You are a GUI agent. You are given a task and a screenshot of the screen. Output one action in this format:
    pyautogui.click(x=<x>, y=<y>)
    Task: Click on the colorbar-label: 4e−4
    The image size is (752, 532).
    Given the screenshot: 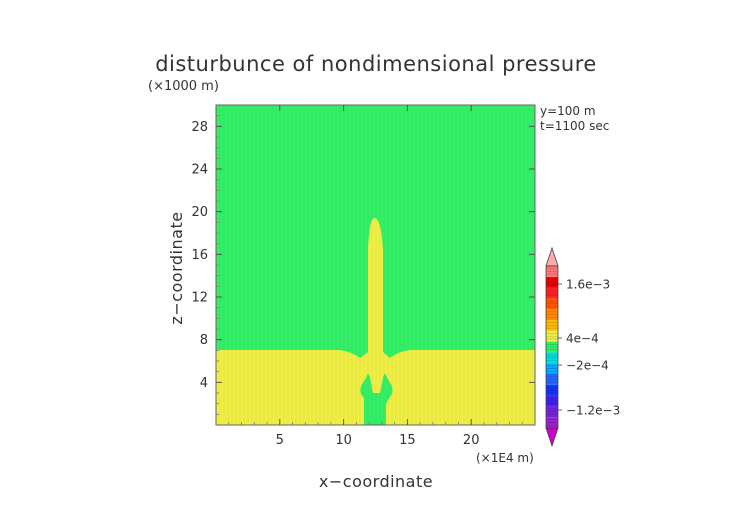 What is the action you would take?
    pyautogui.click(x=582, y=339)
    